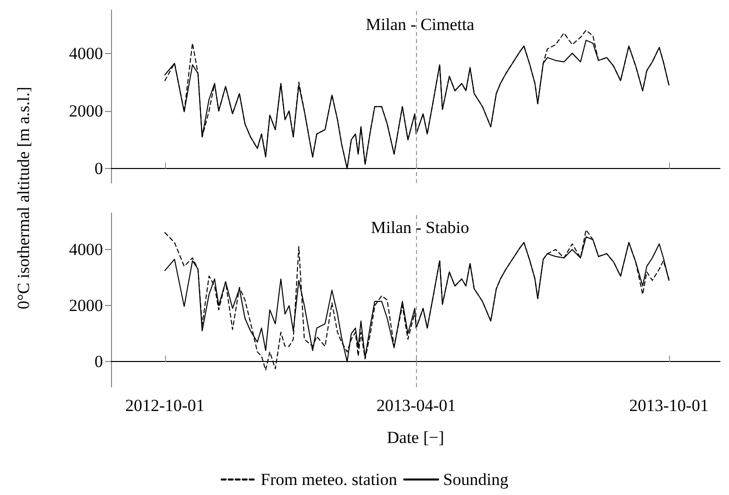 The image size is (729, 495). Describe the element at coordinates (420, 24) in the screenshot. I see `chart-title: Milan - Cimetta` at that location.